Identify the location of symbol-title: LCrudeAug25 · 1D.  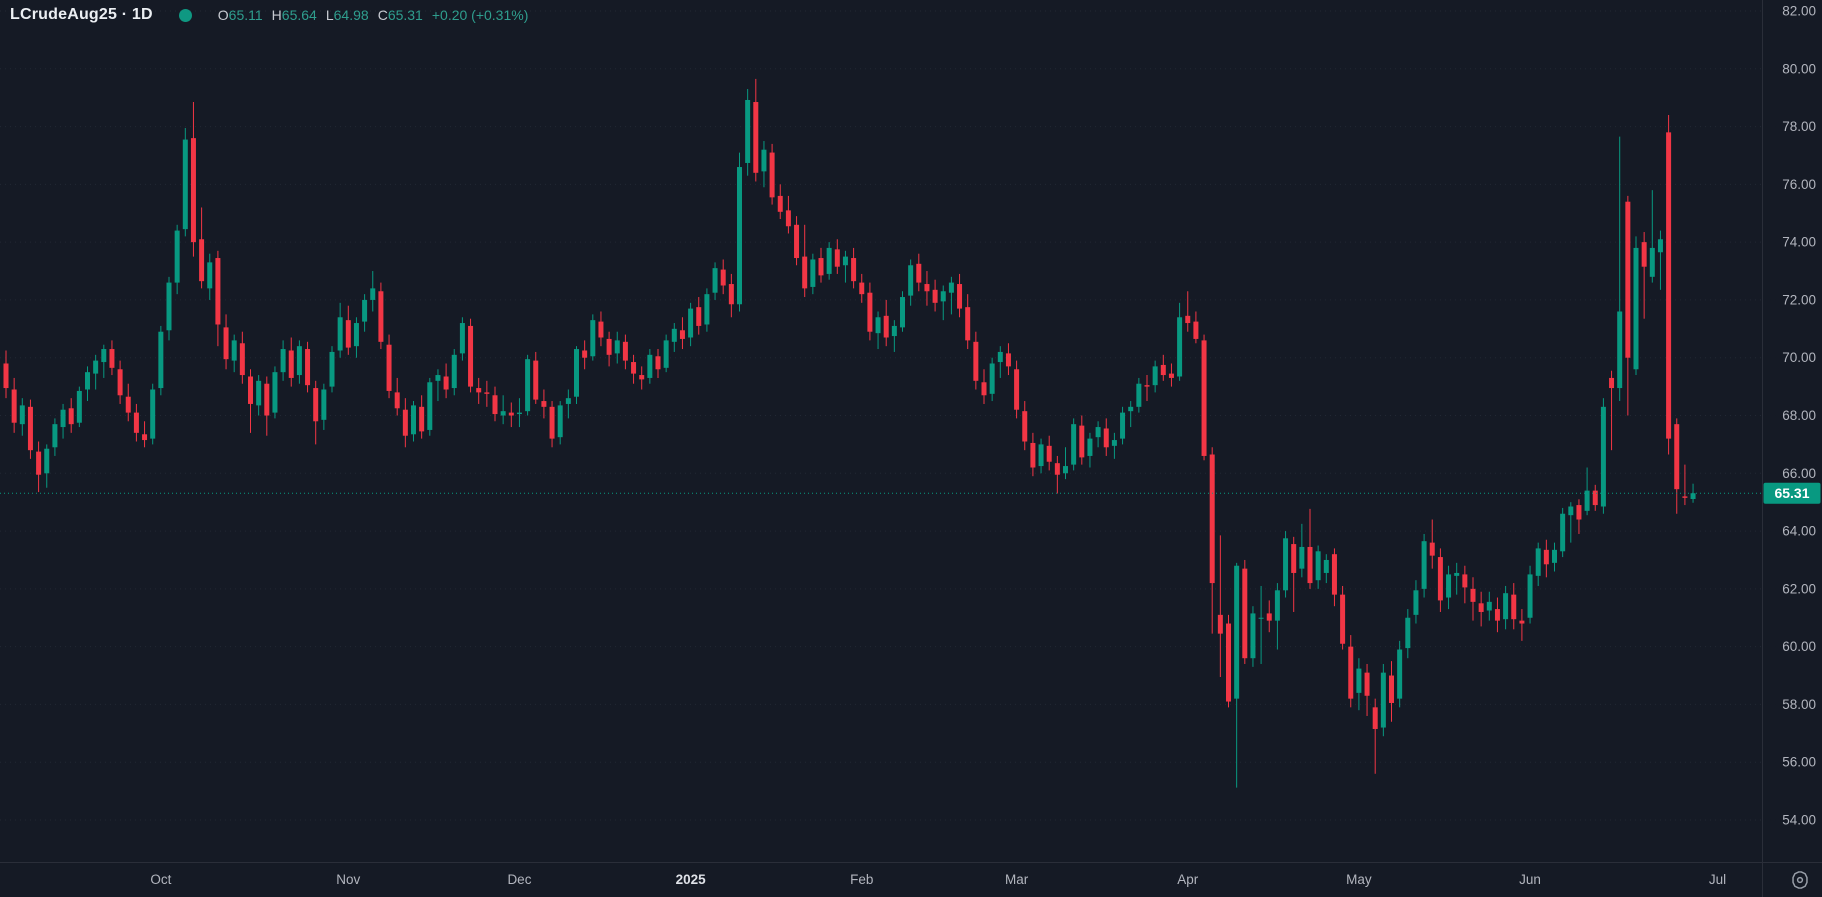
(81, 14).